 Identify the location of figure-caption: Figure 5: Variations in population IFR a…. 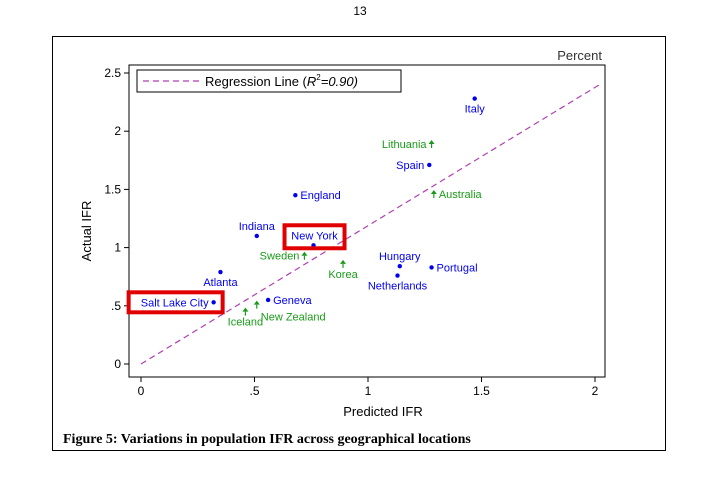
(267, 439).